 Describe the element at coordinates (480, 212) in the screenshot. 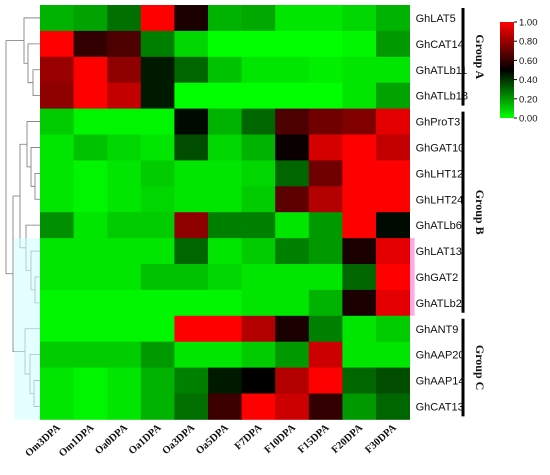

I see `group-label: Group B` at that location.